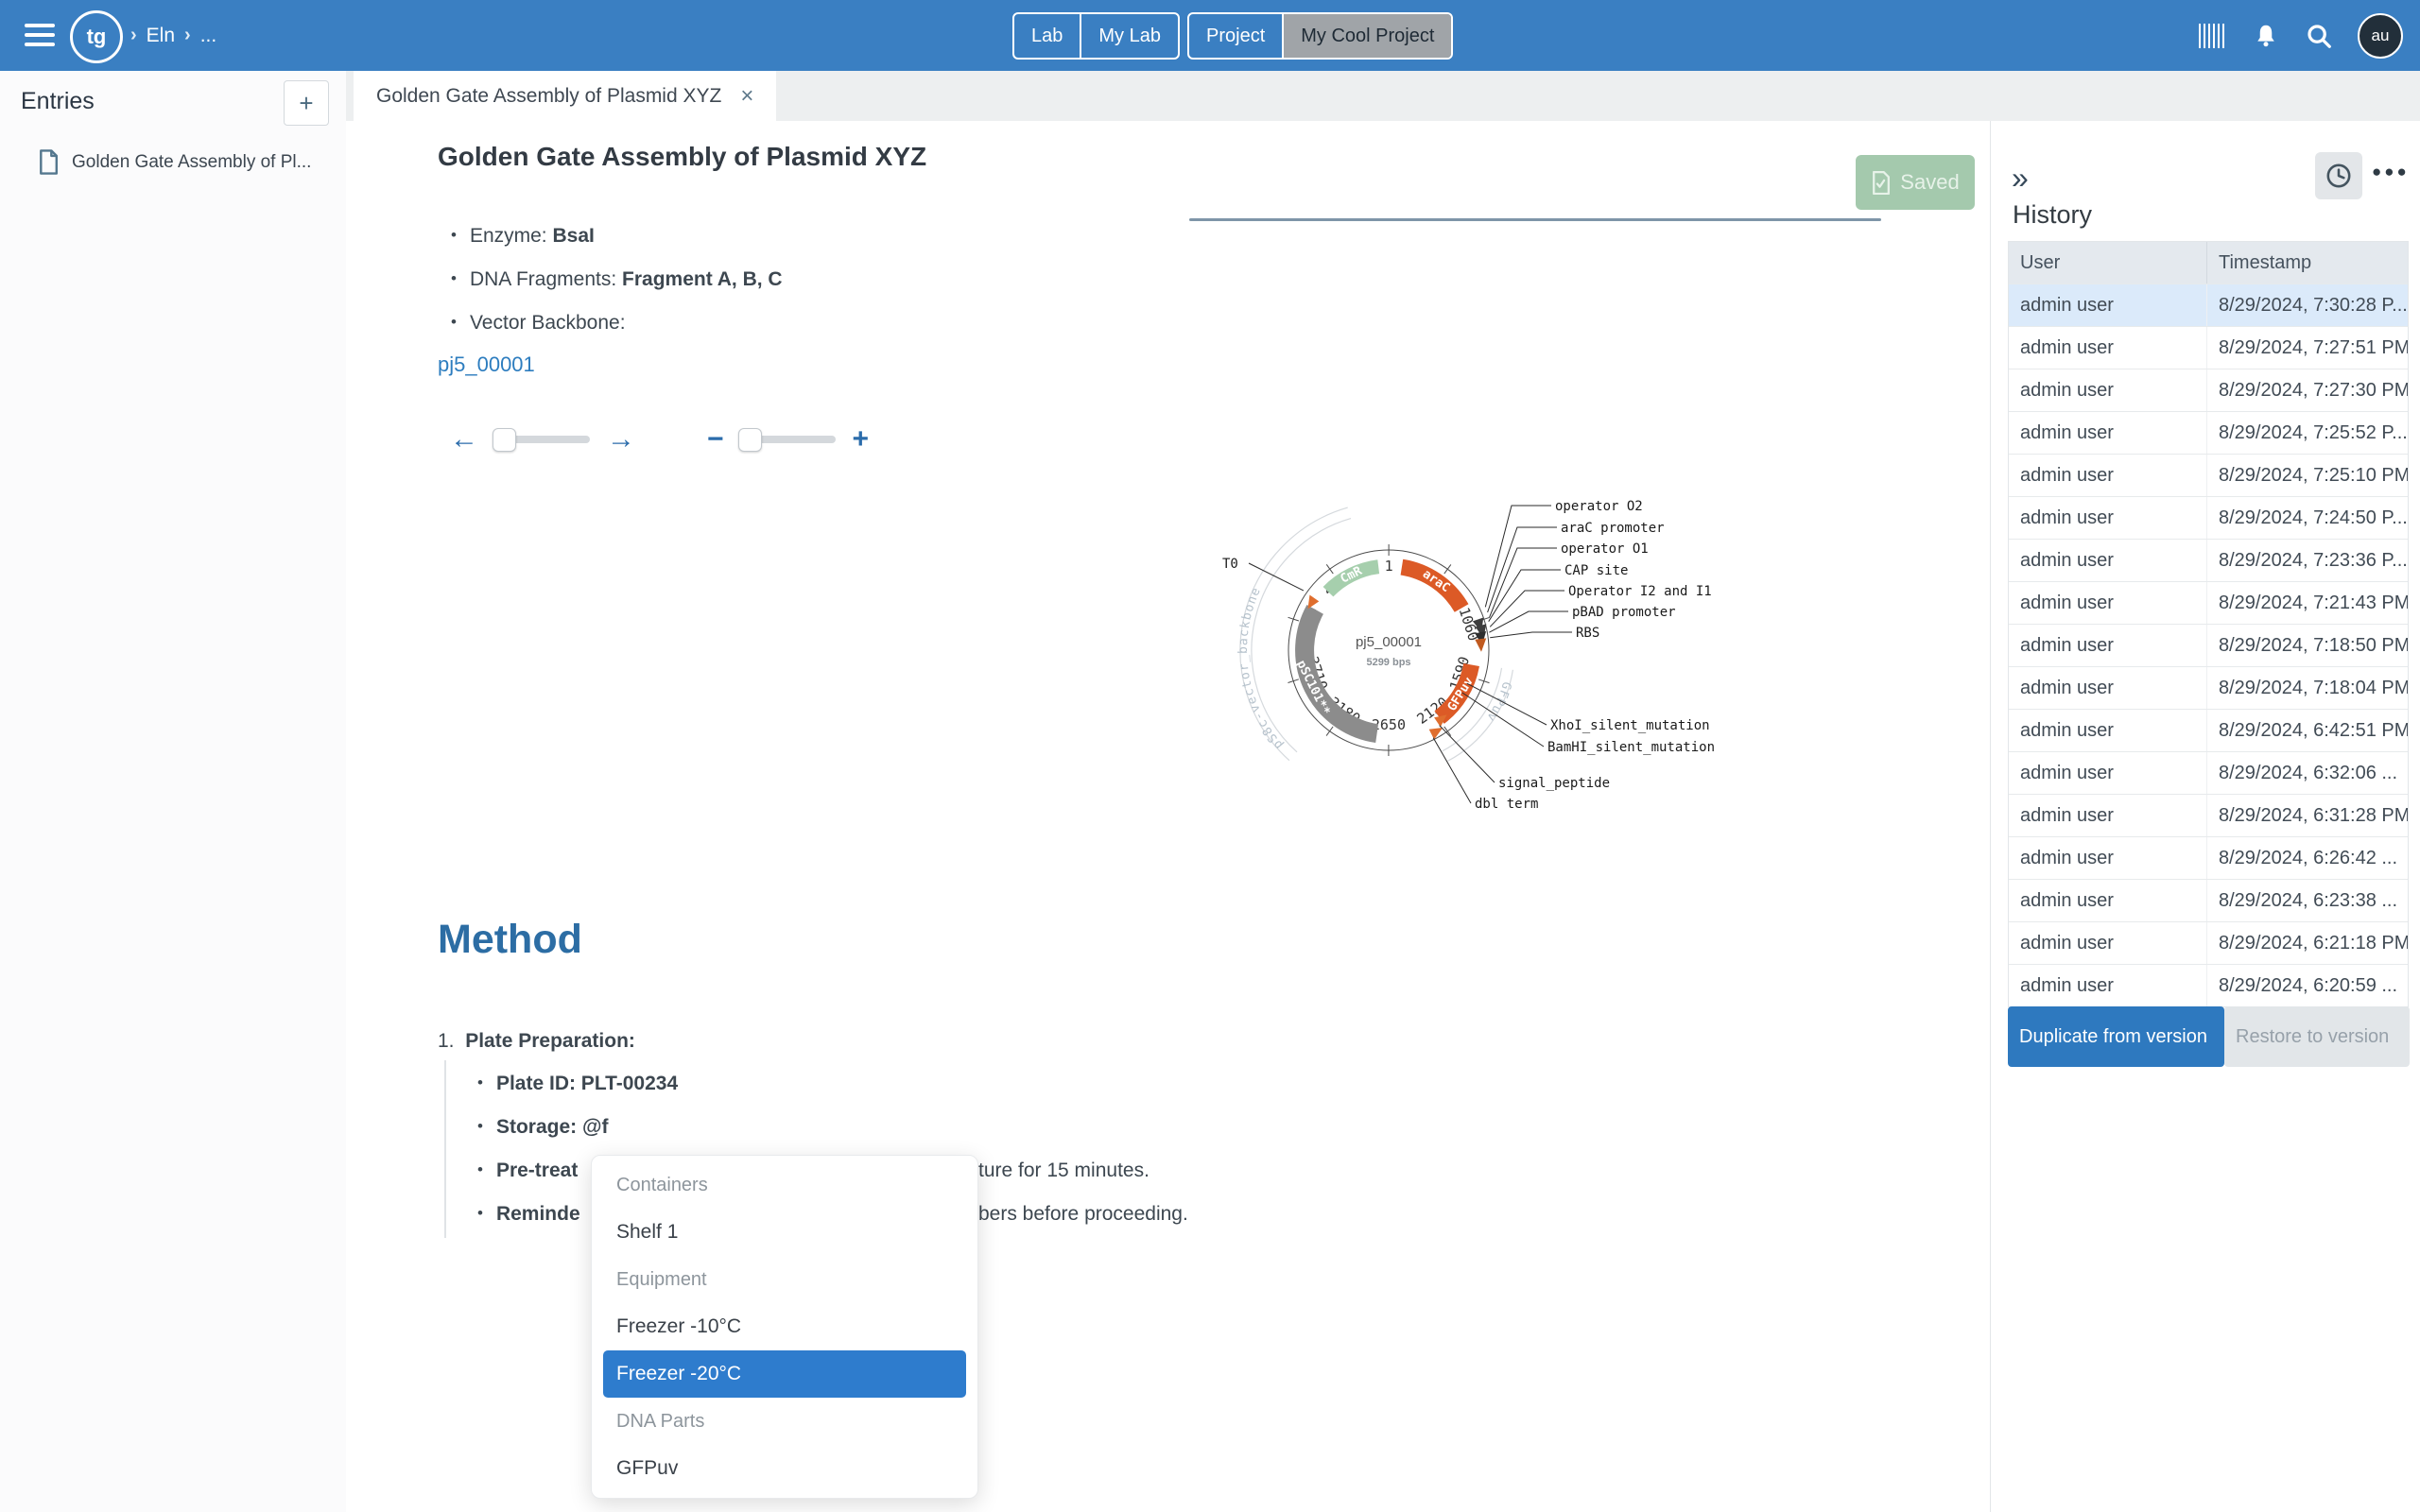 The height and width of the screenshot is (1512, 2420). I want to click on bullet-plate-id: • Plate ID: PLT-00234, so click(578, 1083).